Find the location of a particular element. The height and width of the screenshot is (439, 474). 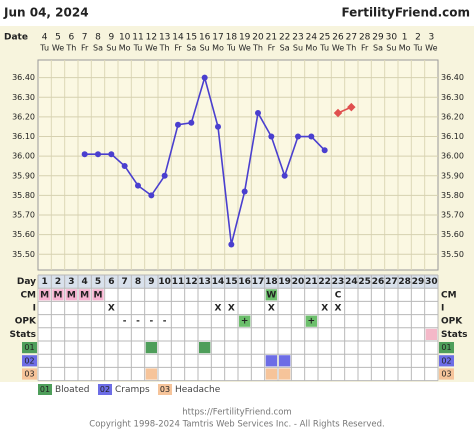

x-tick-label: 9 is located at coordinates (111, 38).